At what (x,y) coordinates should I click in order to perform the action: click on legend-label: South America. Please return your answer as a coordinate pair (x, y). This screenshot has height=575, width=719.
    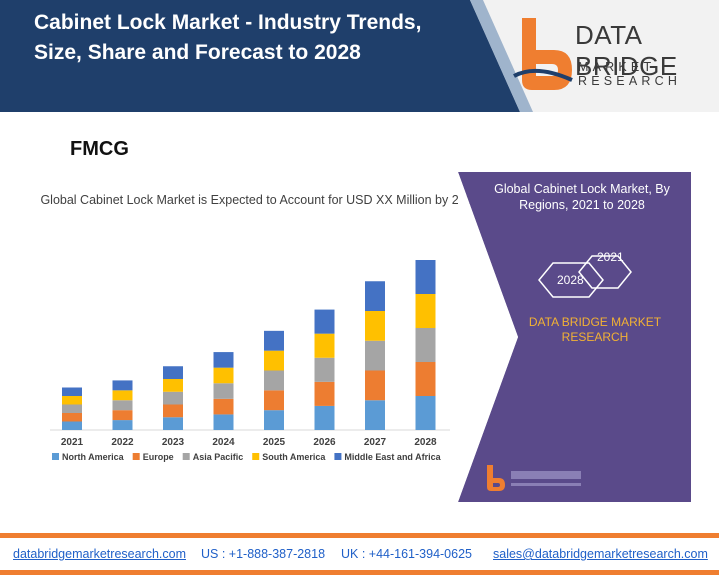
    Looking at the image, I should click on (294, 457).